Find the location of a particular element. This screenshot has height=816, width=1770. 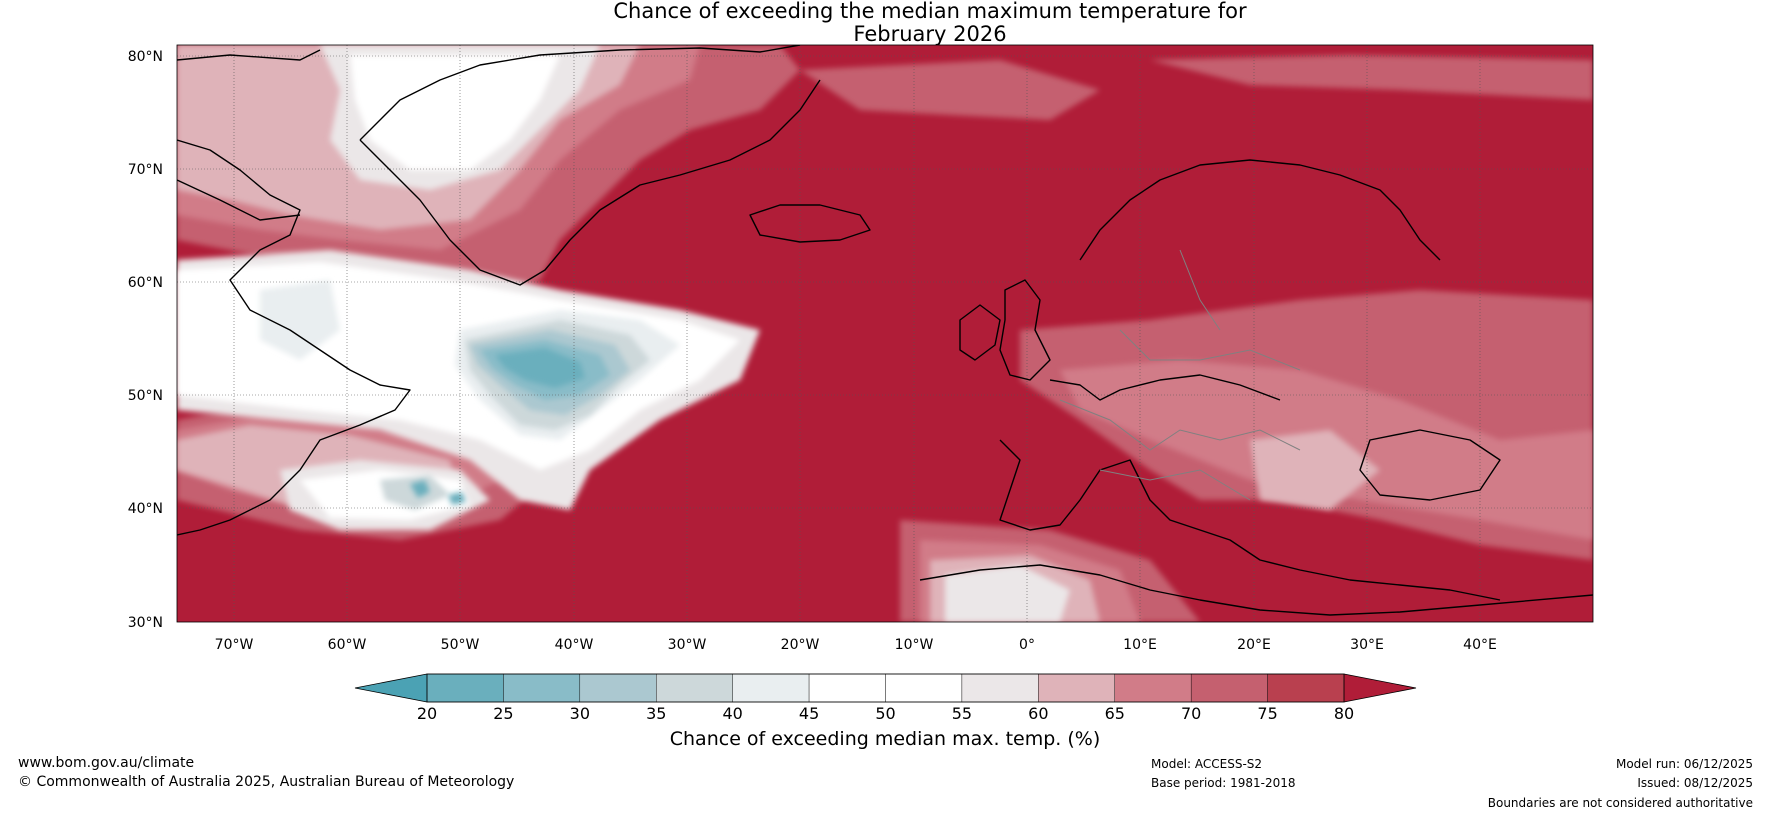

colorbar-low-extension is located at coordinates (391, 688).